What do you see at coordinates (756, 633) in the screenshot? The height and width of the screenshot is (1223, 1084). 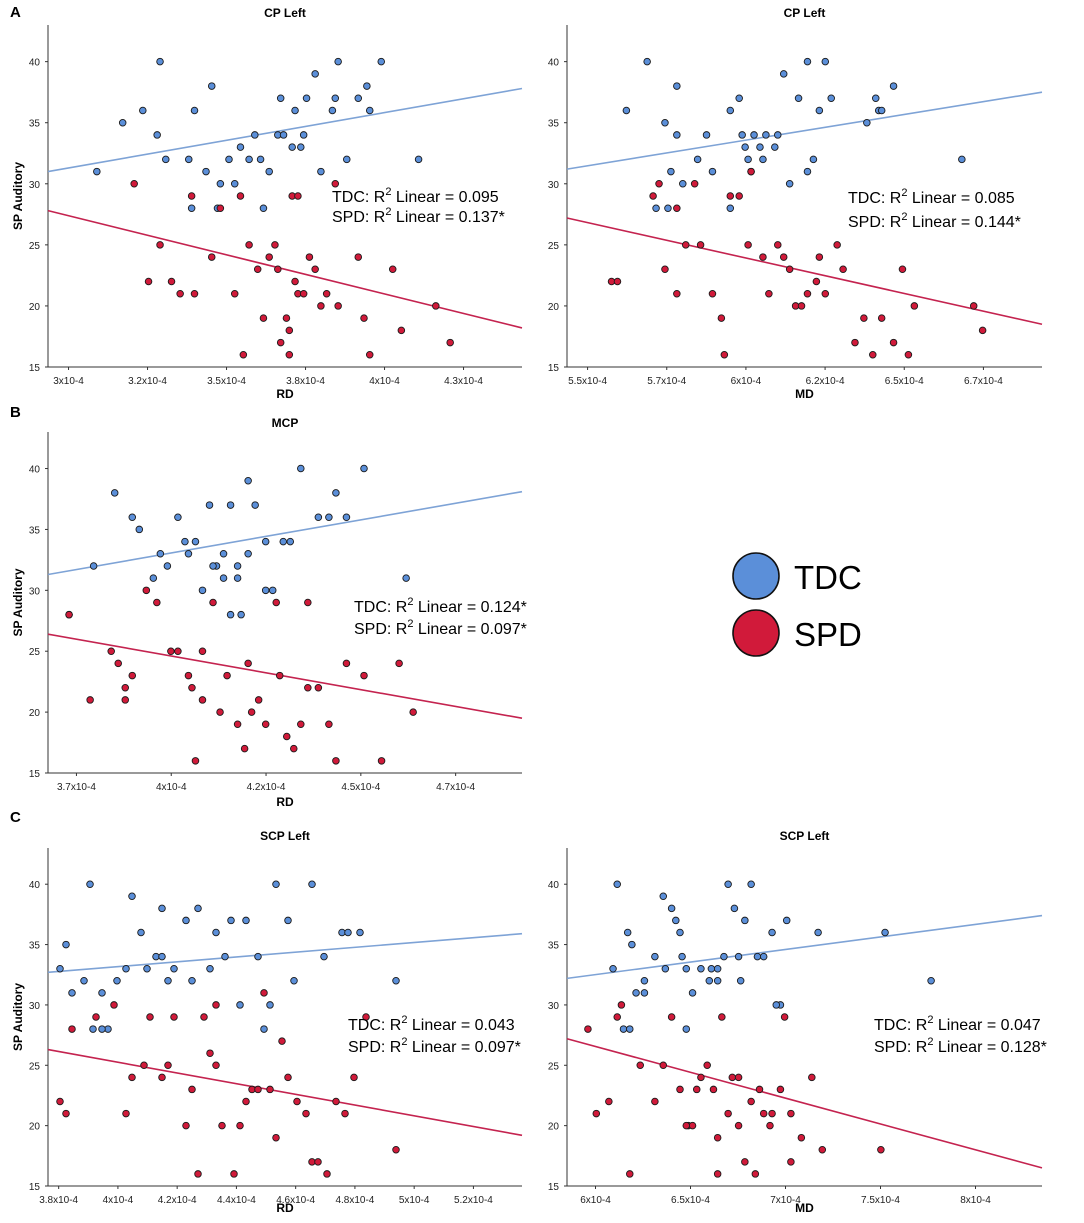 I see `legend-marker-spd` at bounding box center [756, 633].